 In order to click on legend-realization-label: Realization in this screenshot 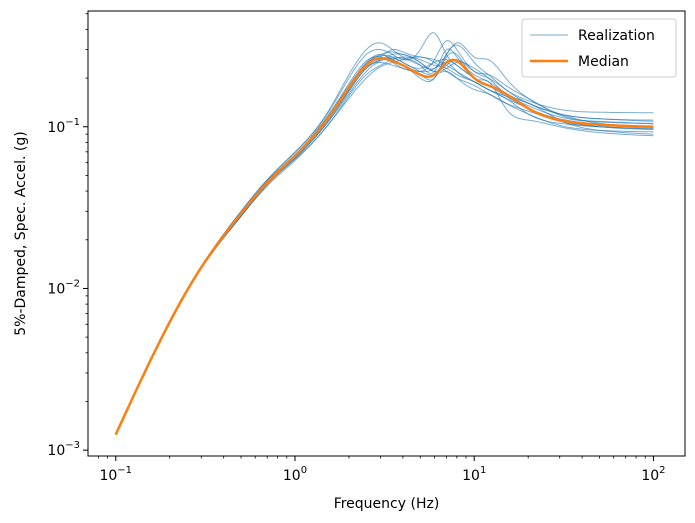, I will do `click(616, 36)`.